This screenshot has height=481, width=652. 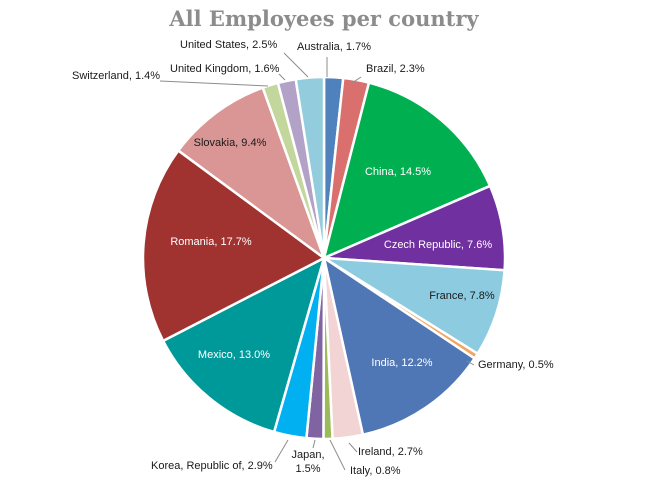 What do you see at coordinates (401, 363) in the screenshot?
I see `slice-label: India, 12.2%` at bounding box center [401, 363].